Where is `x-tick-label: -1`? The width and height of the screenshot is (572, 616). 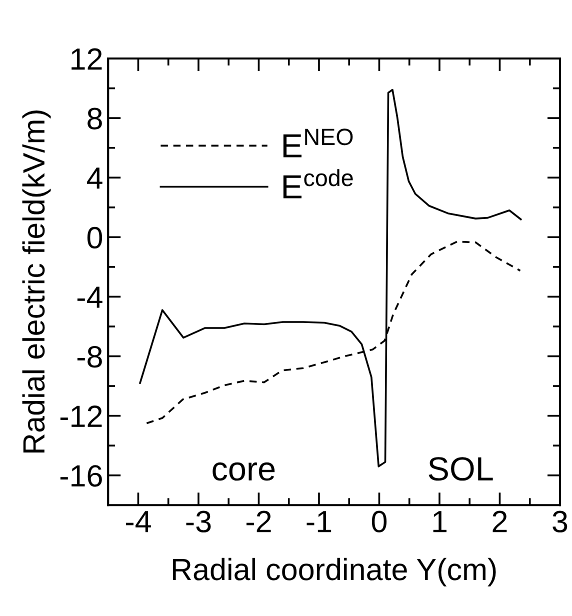 x-tick-label: -1 is located at coordinates (319, 521).